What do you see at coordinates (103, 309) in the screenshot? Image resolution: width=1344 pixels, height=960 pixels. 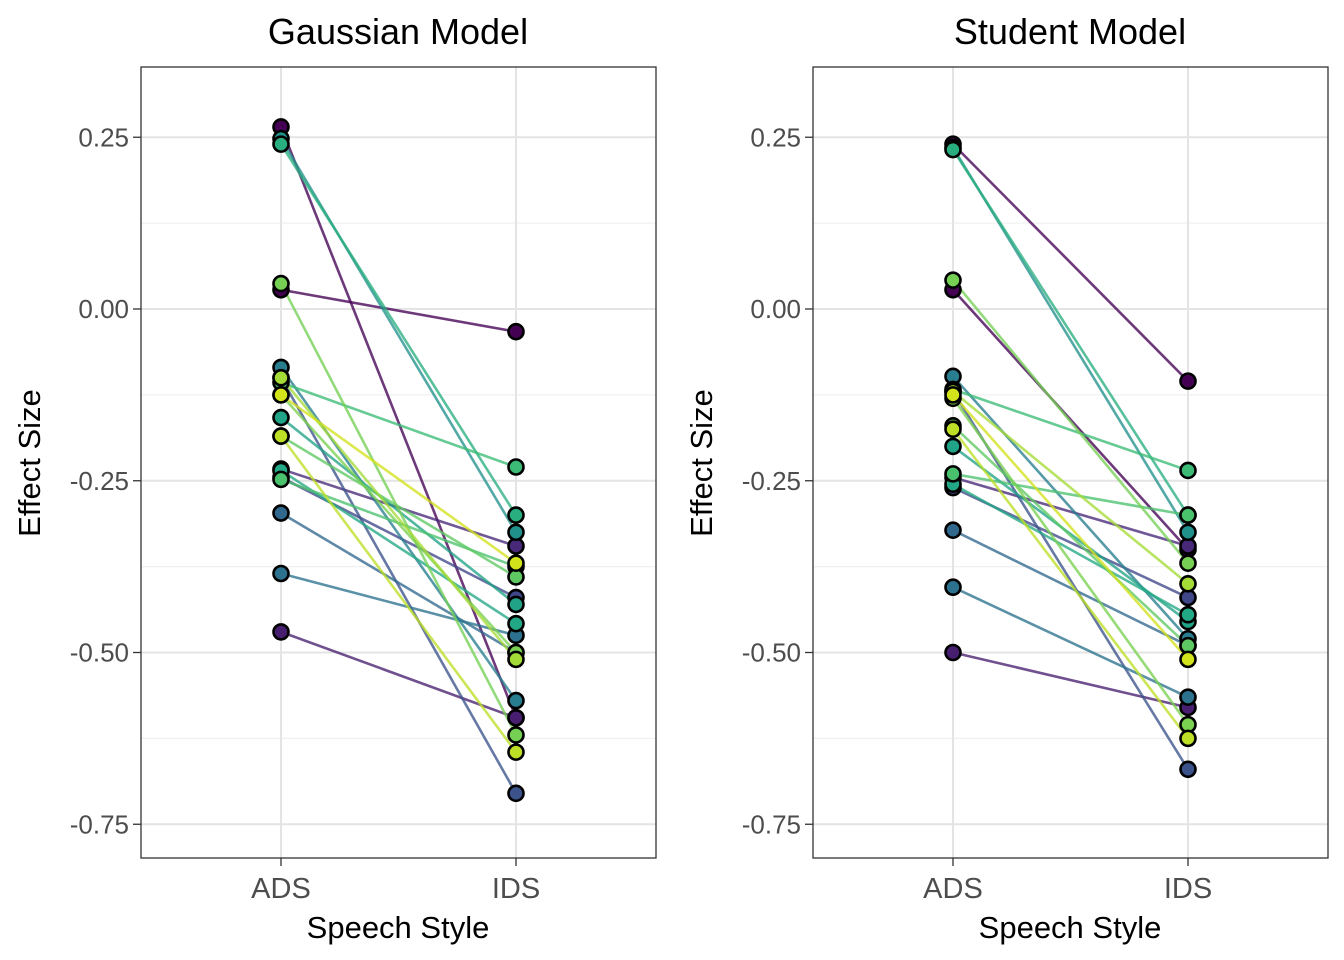 I see `y-tick-label: 0.00` at bounding box center [103, 309].